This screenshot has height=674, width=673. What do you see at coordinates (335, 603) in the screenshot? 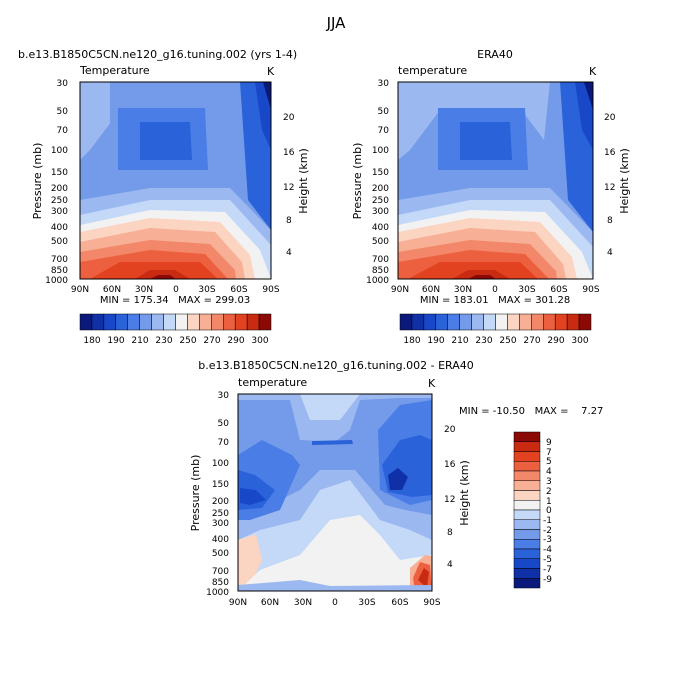
I see `panel-diff-xticks: 90N 60N 30N 0 30S 60S 90S` at bounding box center [335, 603].